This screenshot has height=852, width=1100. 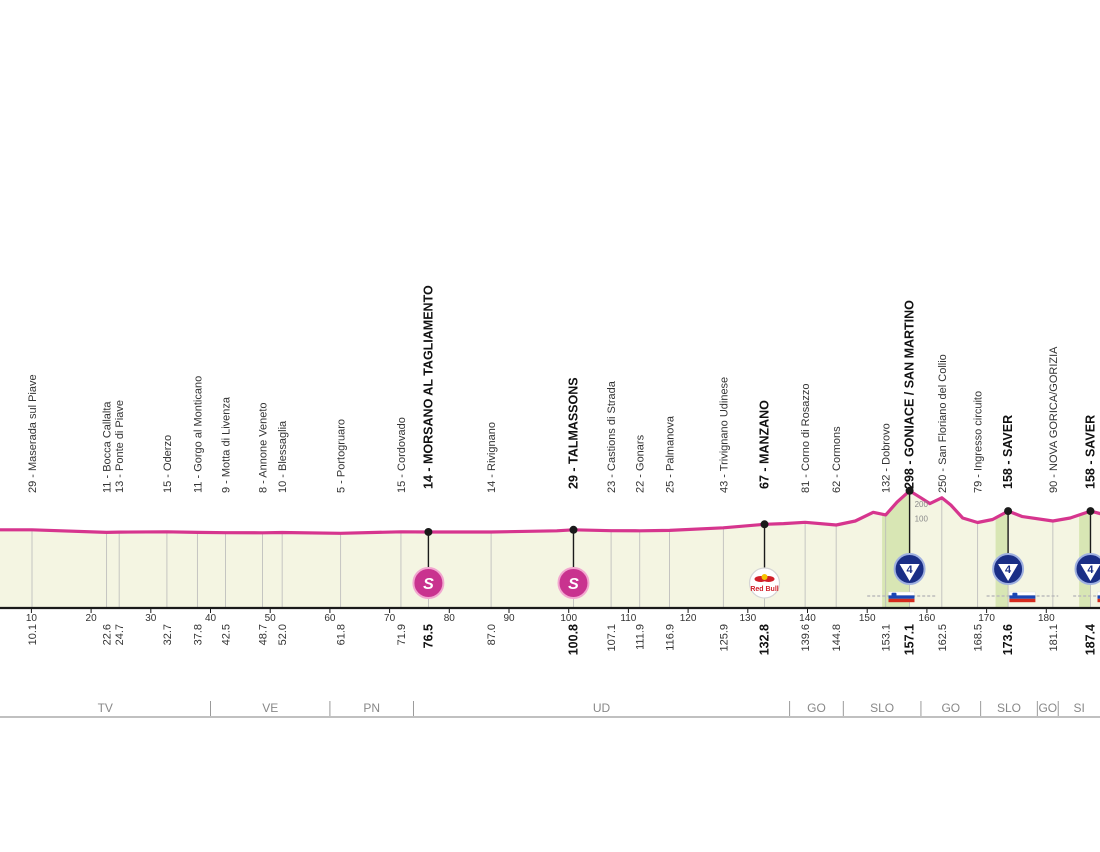 What do you see at coordinates (1008, 639) in the screenshot?
I see `km-label: 173.6` at bounding box center [1008, 639].